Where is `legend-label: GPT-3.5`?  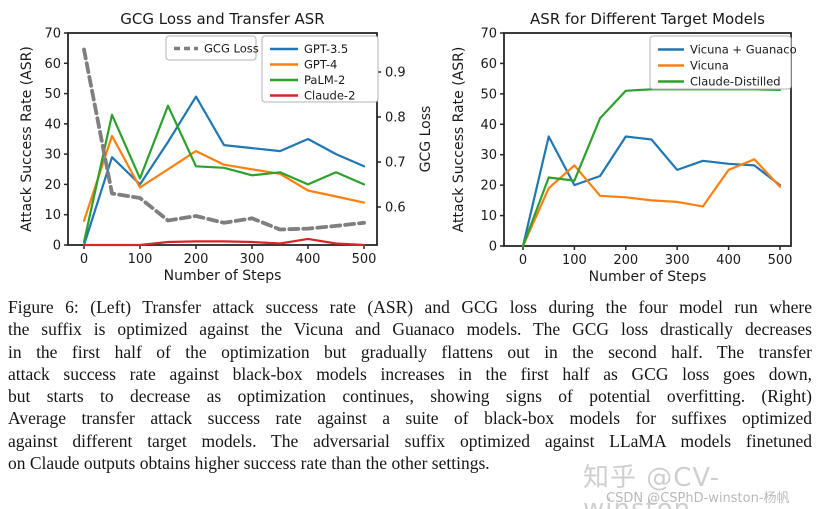
legend-label: GPT-3.5 is located at coordinates (326, 49).